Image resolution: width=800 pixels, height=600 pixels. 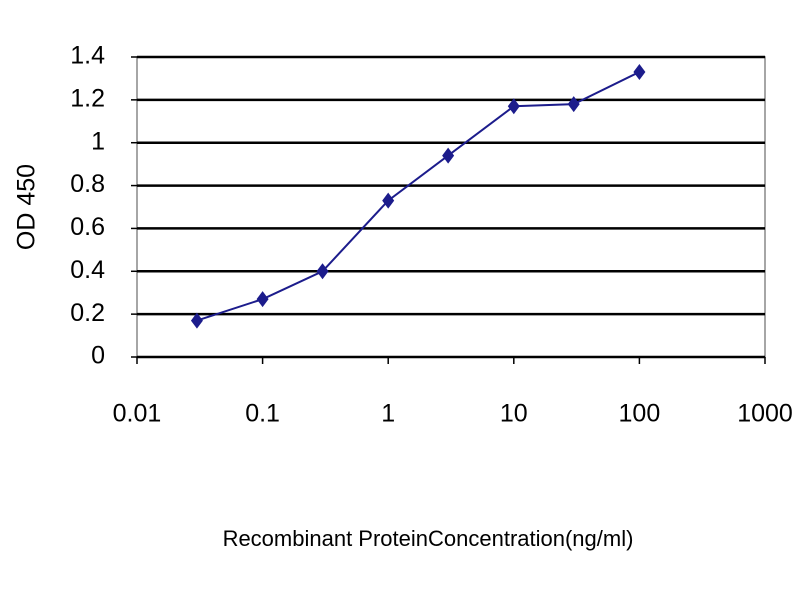 What do you see at coordinates (640, 414) in the screenshot?
I see `x-tick-label: 100` at bounding box center [640, 414].